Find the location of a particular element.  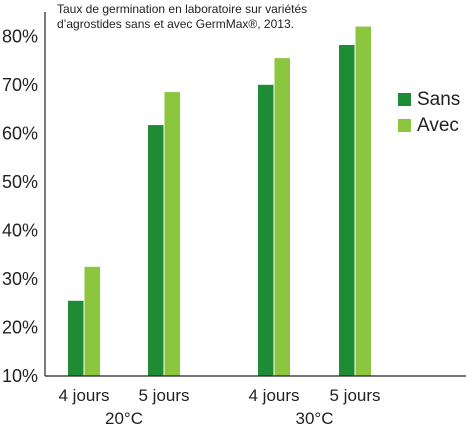

legend-label-avec: Avec is located at coordinates (438, 125).